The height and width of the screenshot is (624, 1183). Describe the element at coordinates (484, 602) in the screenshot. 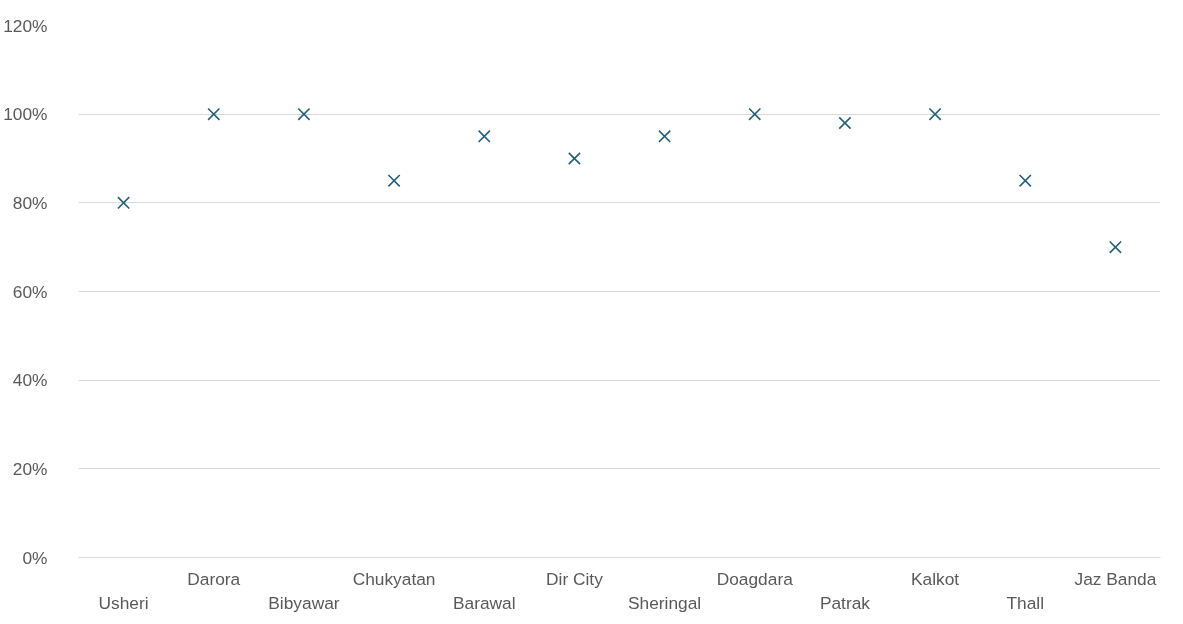

I see `x-tick-label: Barawal` at that location.